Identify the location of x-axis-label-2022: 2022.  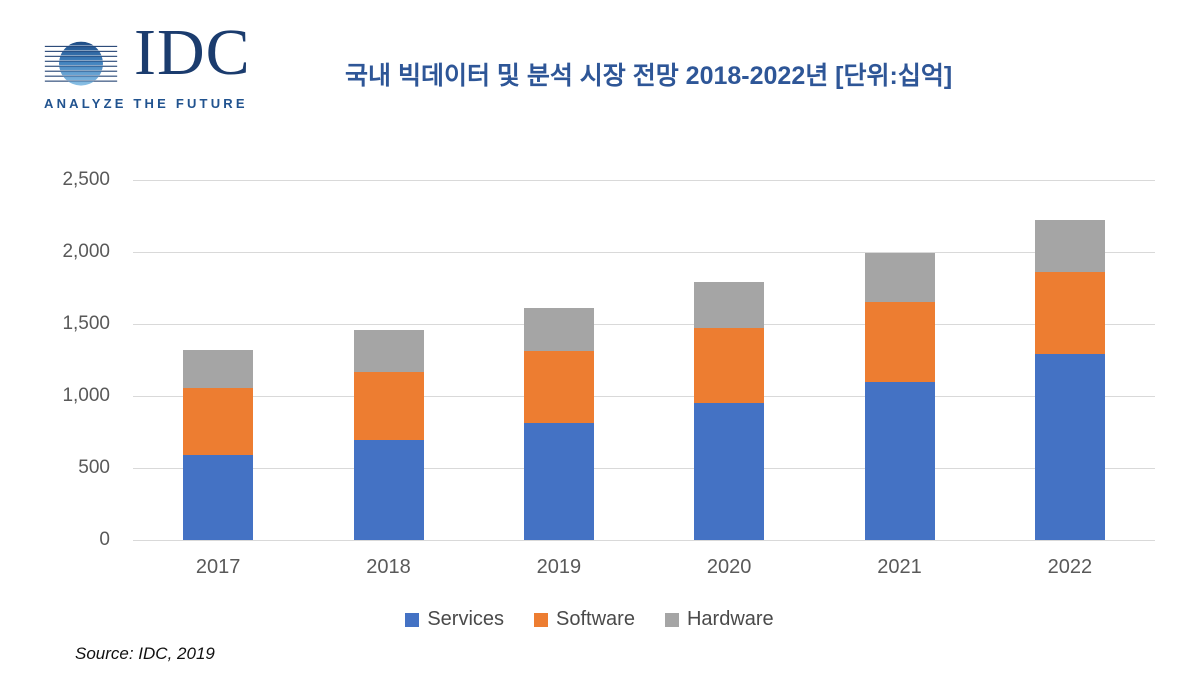
(1070, 567).